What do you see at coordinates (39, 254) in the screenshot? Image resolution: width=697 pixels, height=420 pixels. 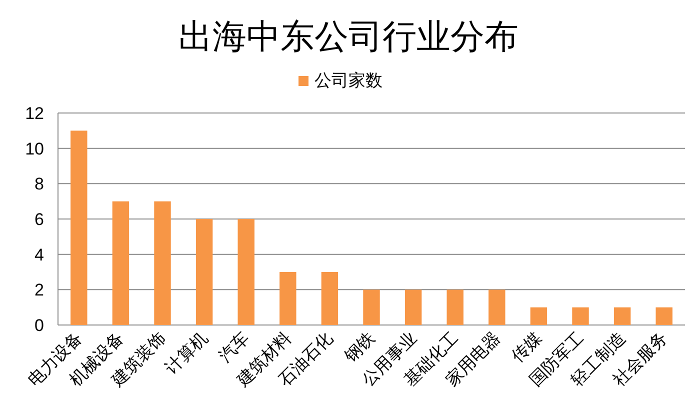 I see `y-tick-label: 4` at bounding box center [39, 254].